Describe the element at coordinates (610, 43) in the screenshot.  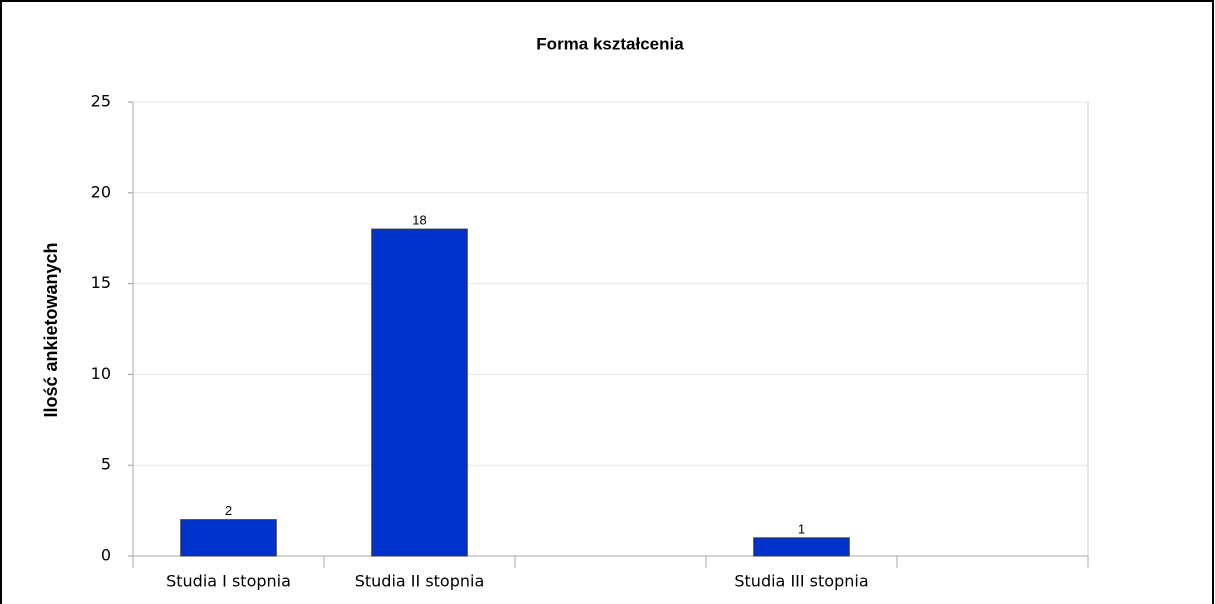
I see `chart-title: Forma kształcenia` at that location.